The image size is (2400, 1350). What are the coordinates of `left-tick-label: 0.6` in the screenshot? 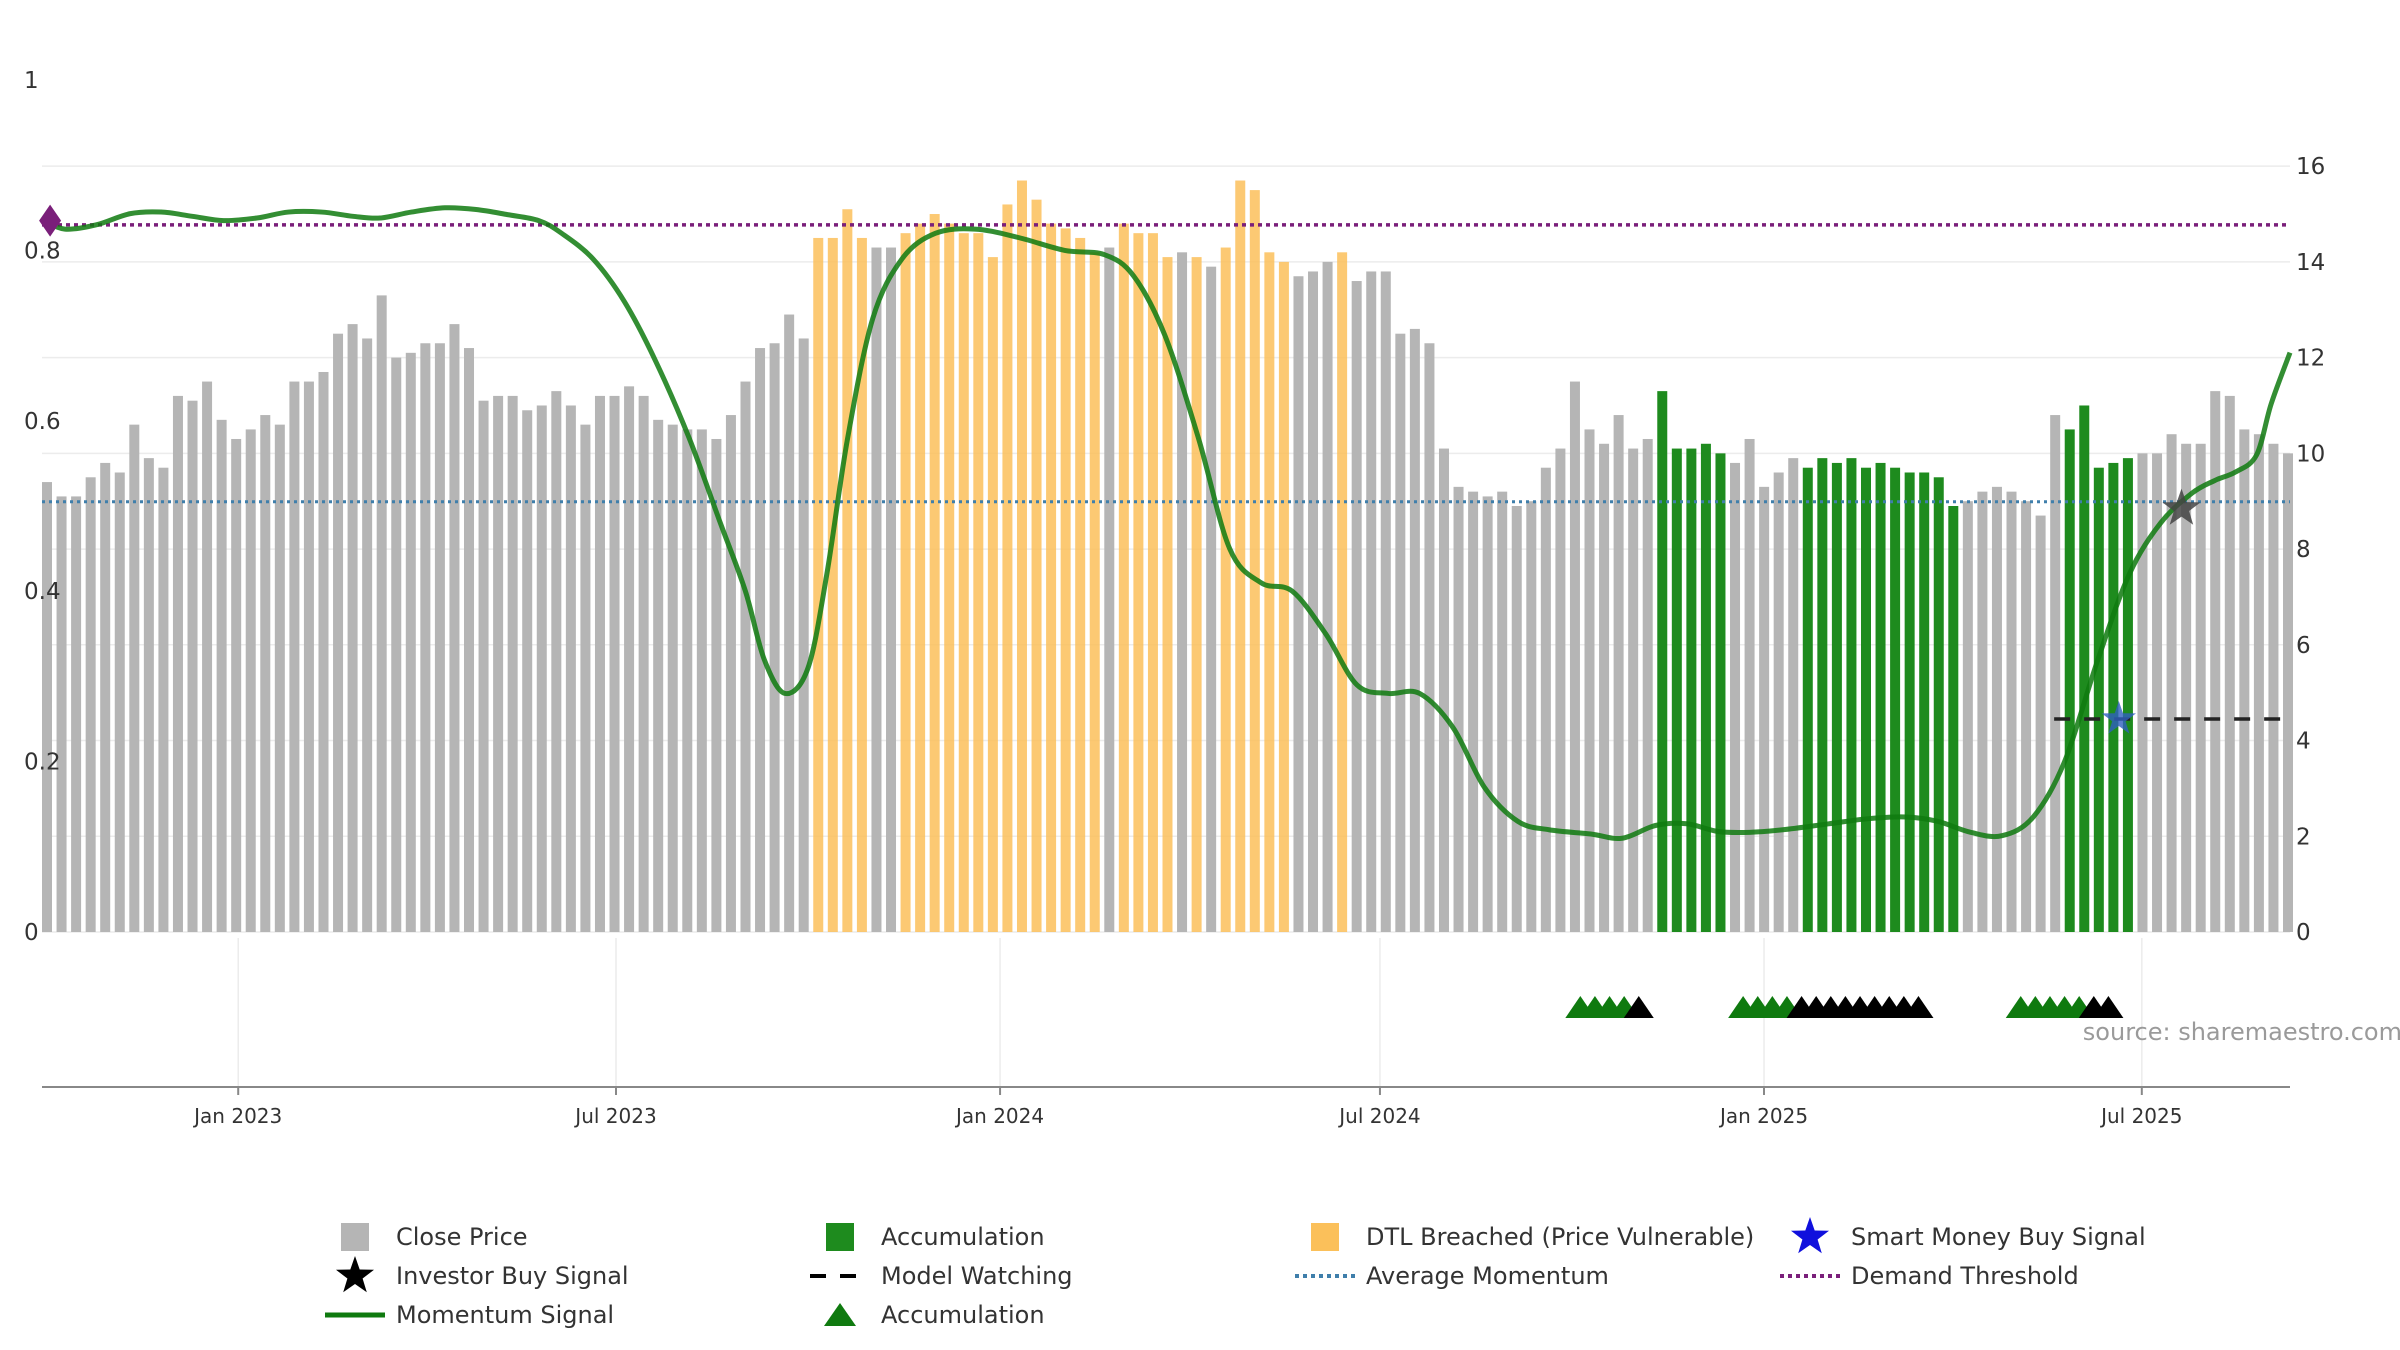 It's located at (42, 422).